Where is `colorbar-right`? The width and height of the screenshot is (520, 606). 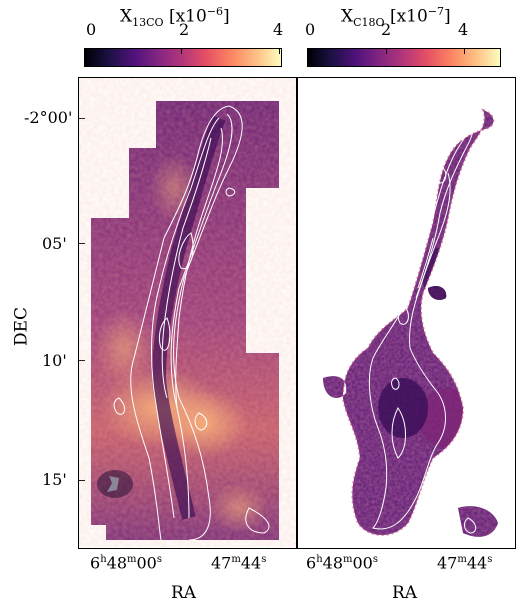 colorbar-right is located at coordinates (404, 57).